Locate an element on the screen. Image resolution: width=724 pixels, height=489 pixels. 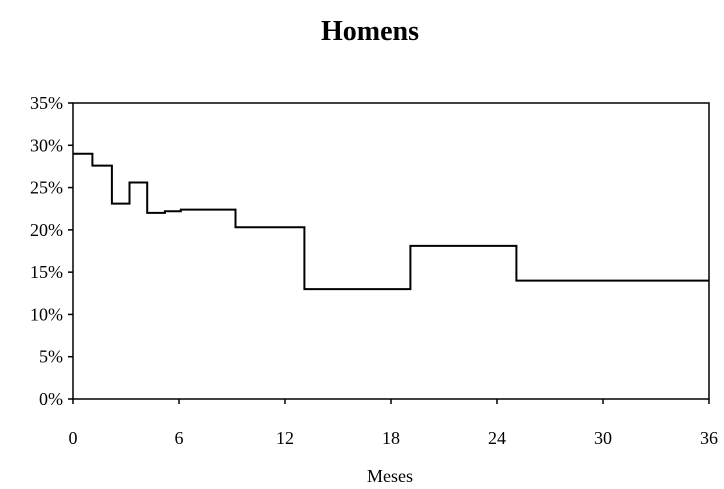
x-tick-label: 30 is located at coordinates (603, 438).